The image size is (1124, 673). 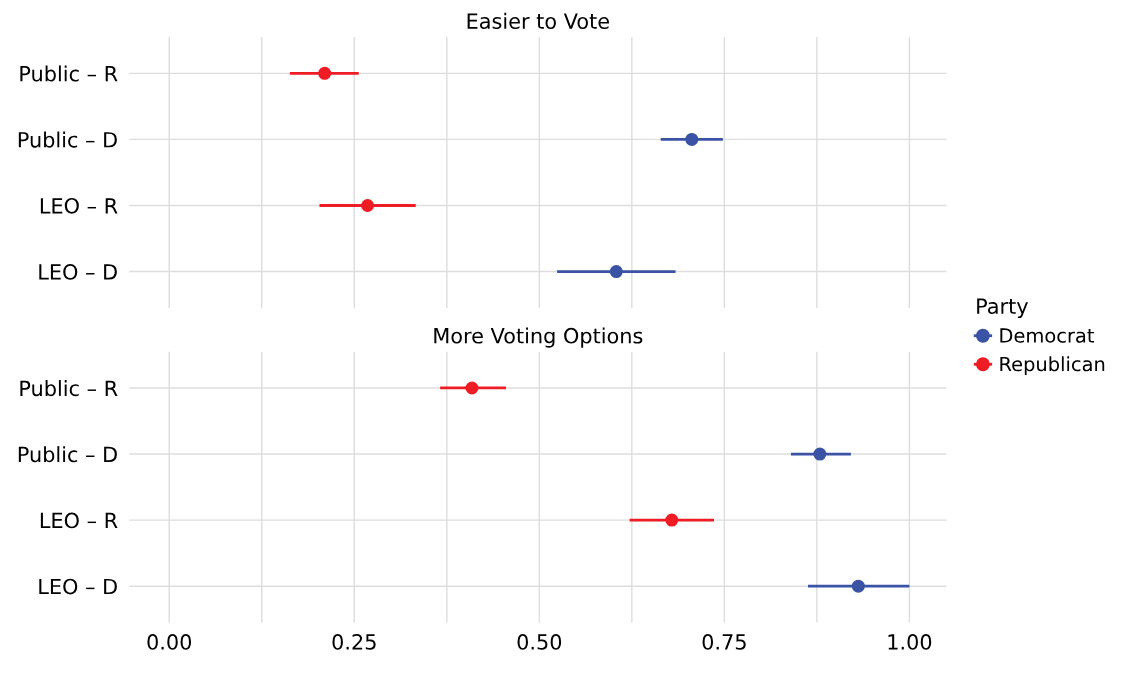 I want to click on legend-label: Republican, so click(x=1052, y=366).